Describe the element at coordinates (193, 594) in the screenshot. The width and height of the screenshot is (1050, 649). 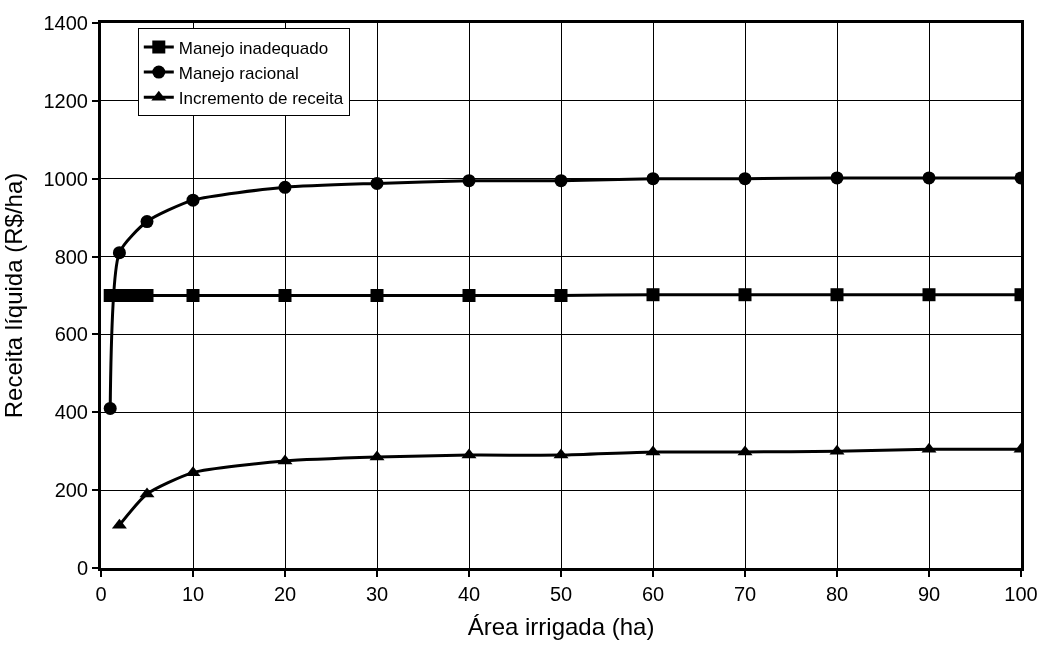
I see `x-tick-label: 10` at that location.